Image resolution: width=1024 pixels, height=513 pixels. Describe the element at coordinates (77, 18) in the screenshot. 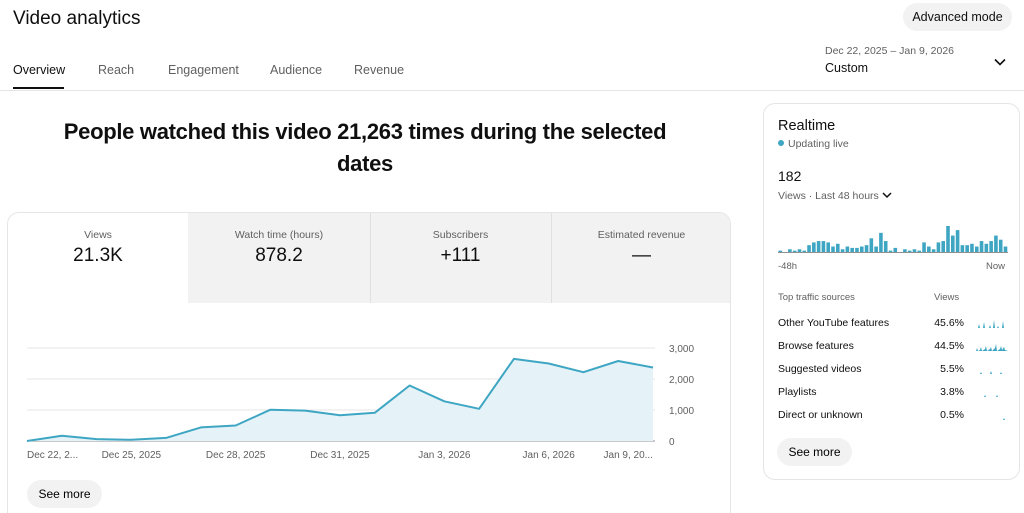

I see `app-title: Video analytics` at that location.